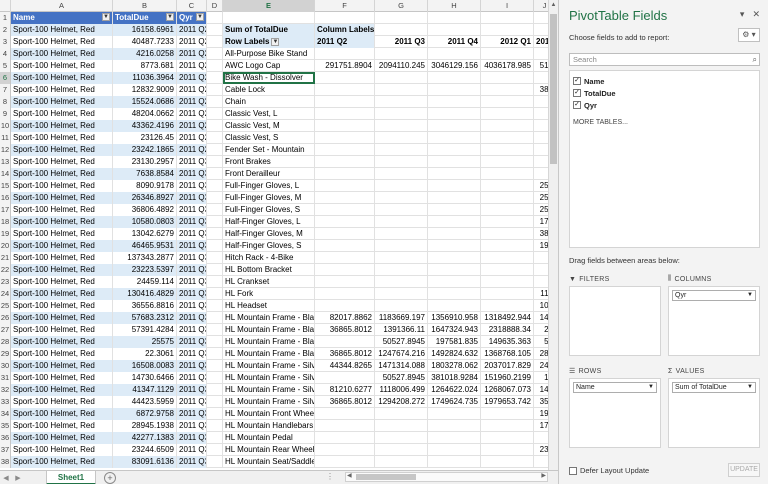 The height and width of the screenshot is (484, 768). Describe the element at coordinates (749, 35) in the screenshot. I see `gear-icon: ⚙ ▾` at that location.